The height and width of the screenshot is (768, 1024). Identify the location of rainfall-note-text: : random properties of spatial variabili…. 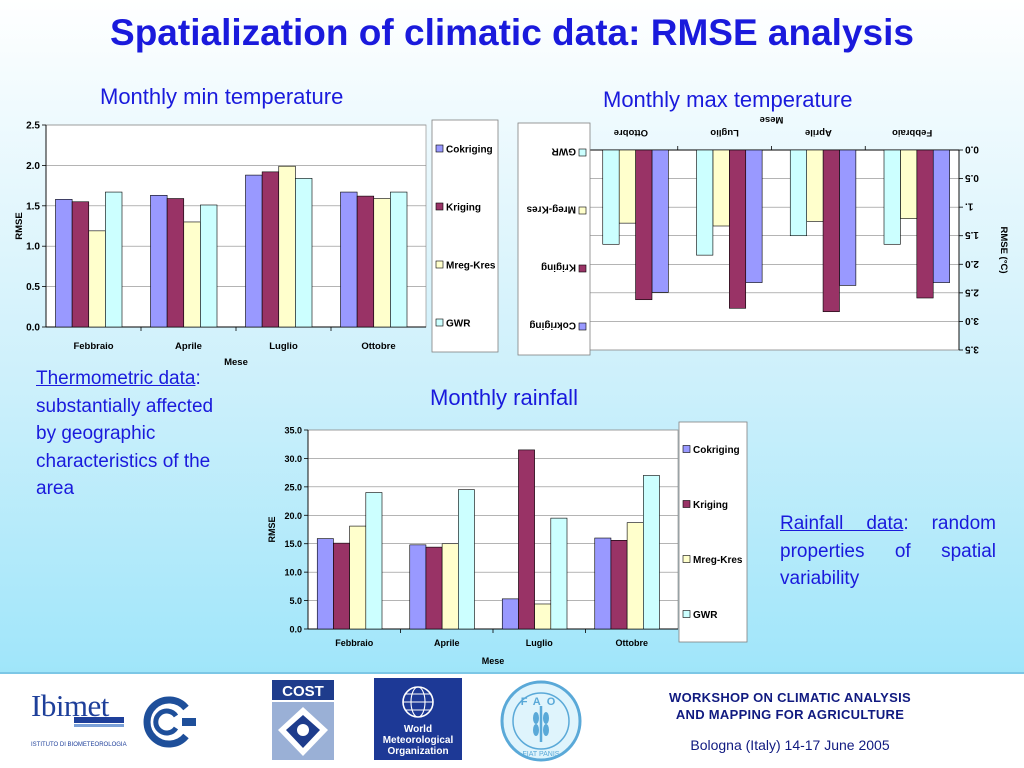
(888, 551).